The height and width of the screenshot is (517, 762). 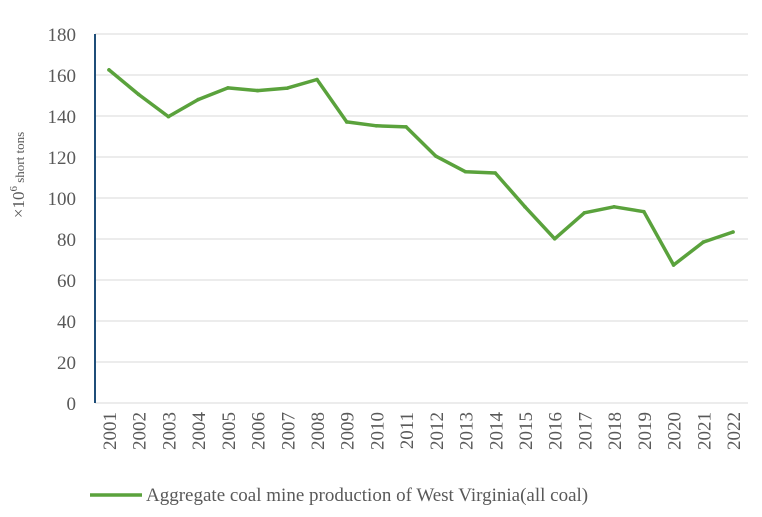 What do you see at coordinates (348, 431) in the screenshot?
I see `x-tick-label: 2009` at bounding box center [348, 431].